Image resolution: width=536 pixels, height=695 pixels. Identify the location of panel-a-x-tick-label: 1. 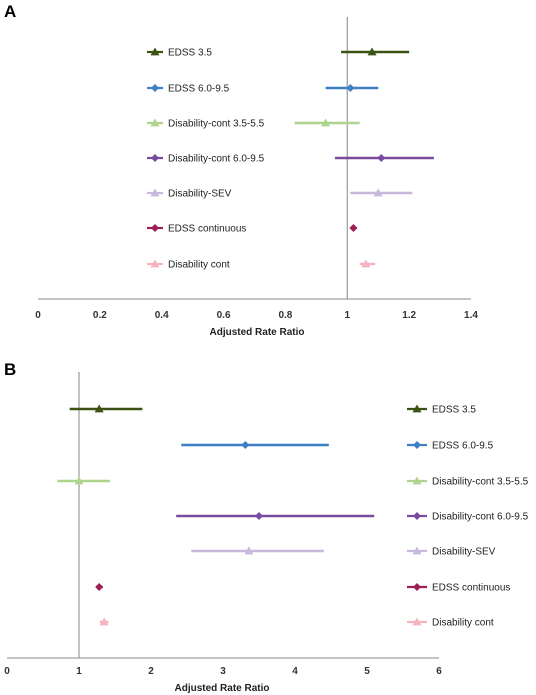
(348, 315).